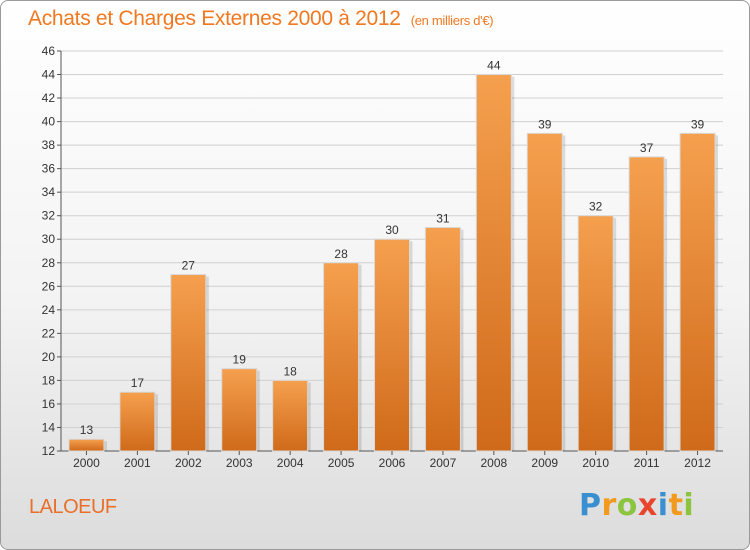 The height and width of the screenshot is (550, 750). I want to click on y-tick-label: 34, so click(49, 192).